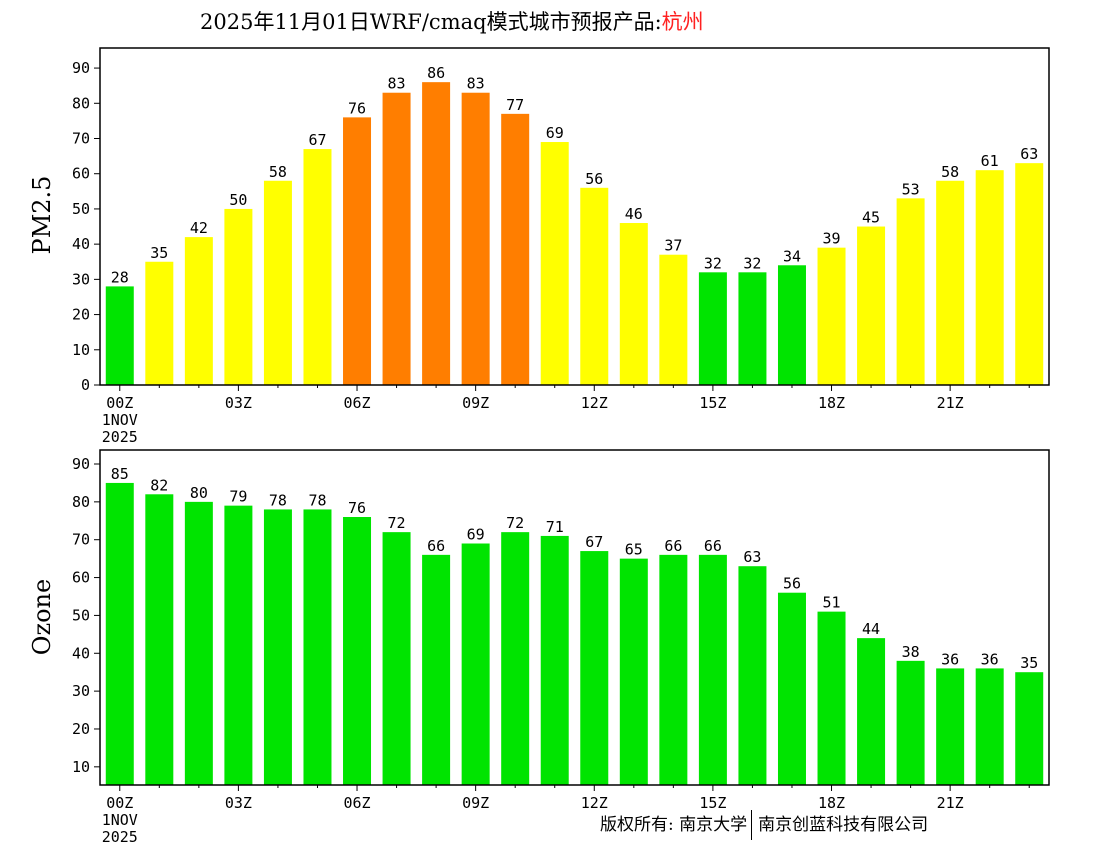 The image size is (1100, 850). What do you see at coordinates (555, 527) in the screenshot?
I see `bar-value-label: 71` at bounding box center [555, 527].